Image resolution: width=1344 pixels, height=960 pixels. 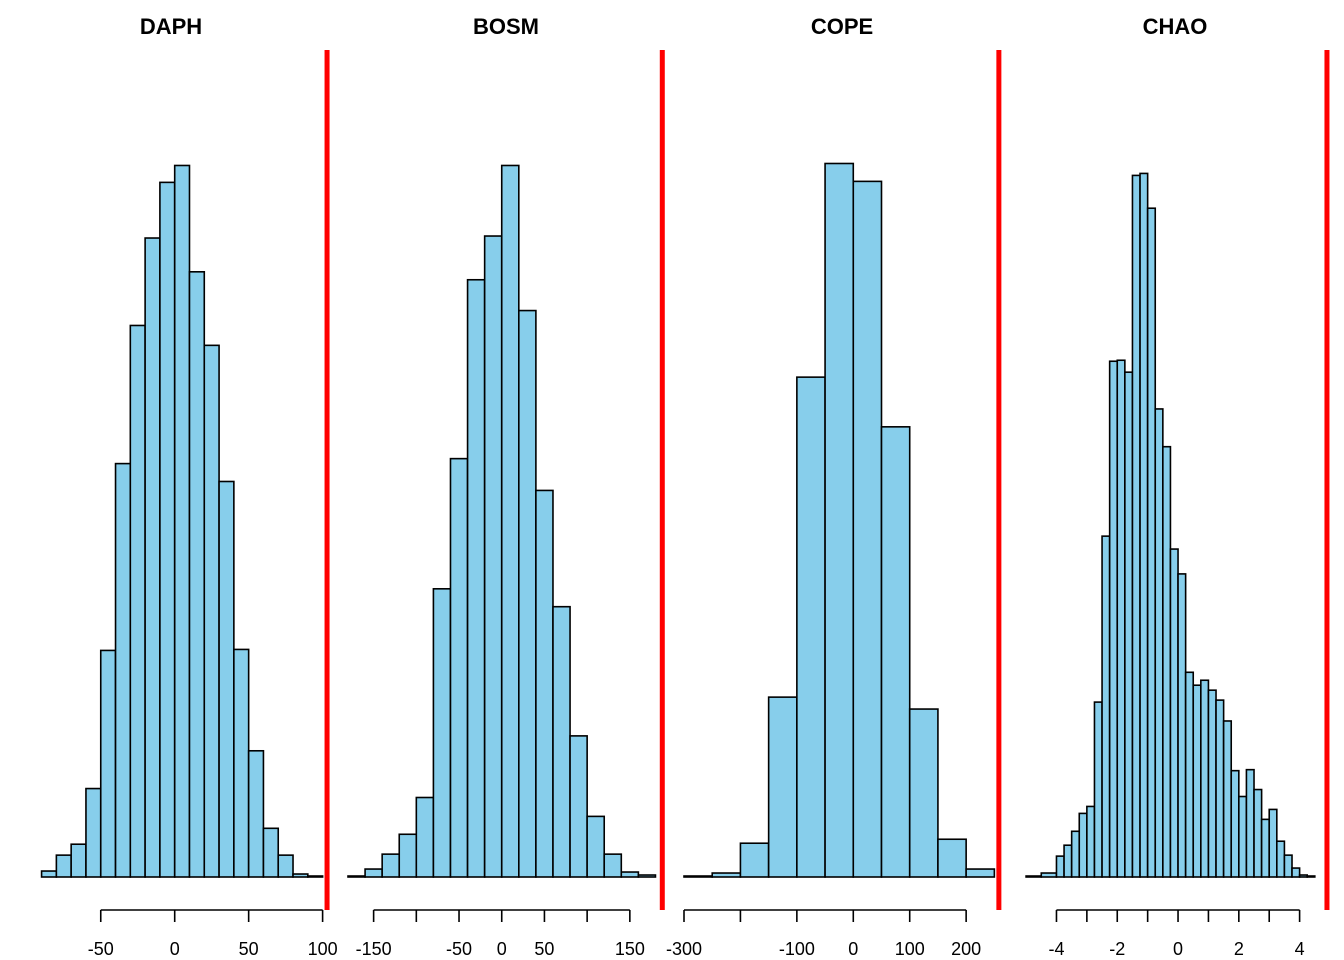 I want to click on x-tick-label: 200, so click(x=966, y=949).